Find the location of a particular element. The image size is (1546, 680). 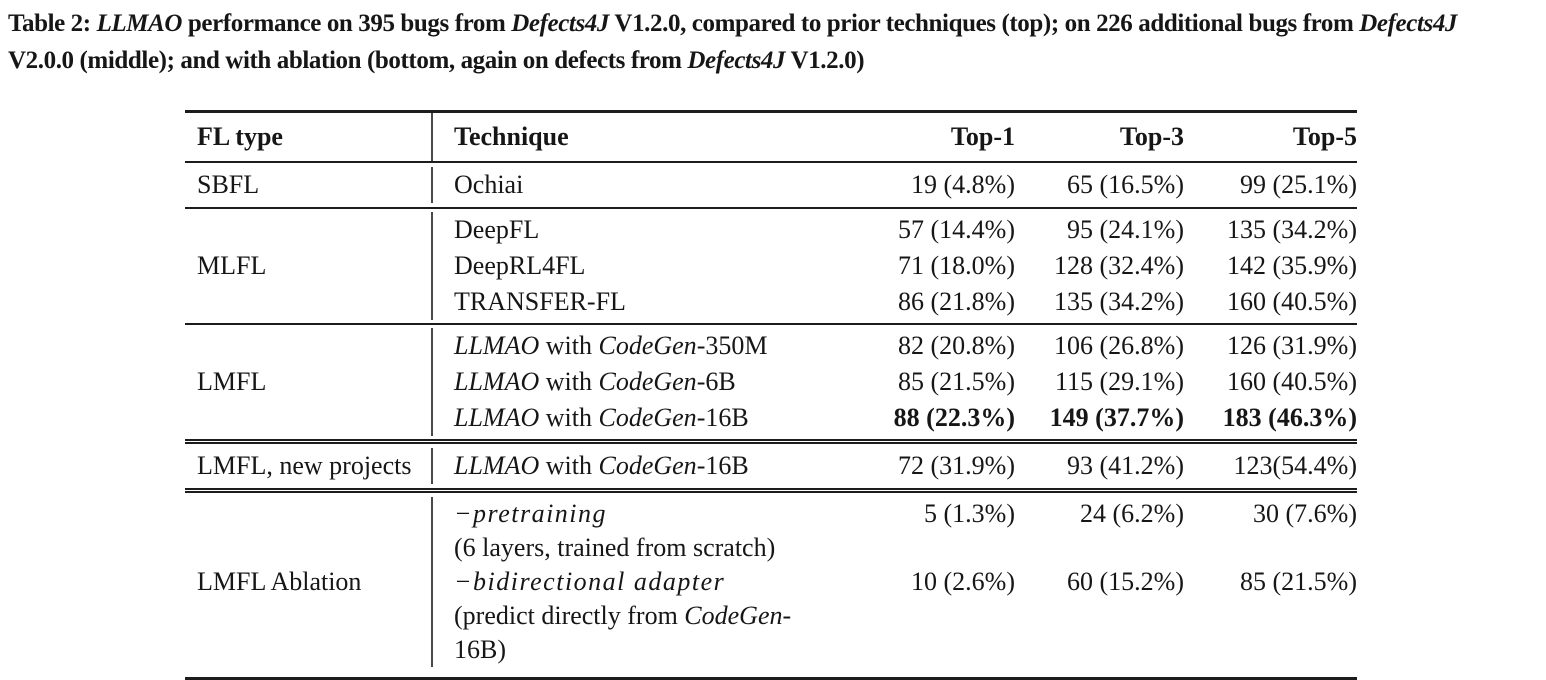

top-rule is located at coordinates (771, 111).